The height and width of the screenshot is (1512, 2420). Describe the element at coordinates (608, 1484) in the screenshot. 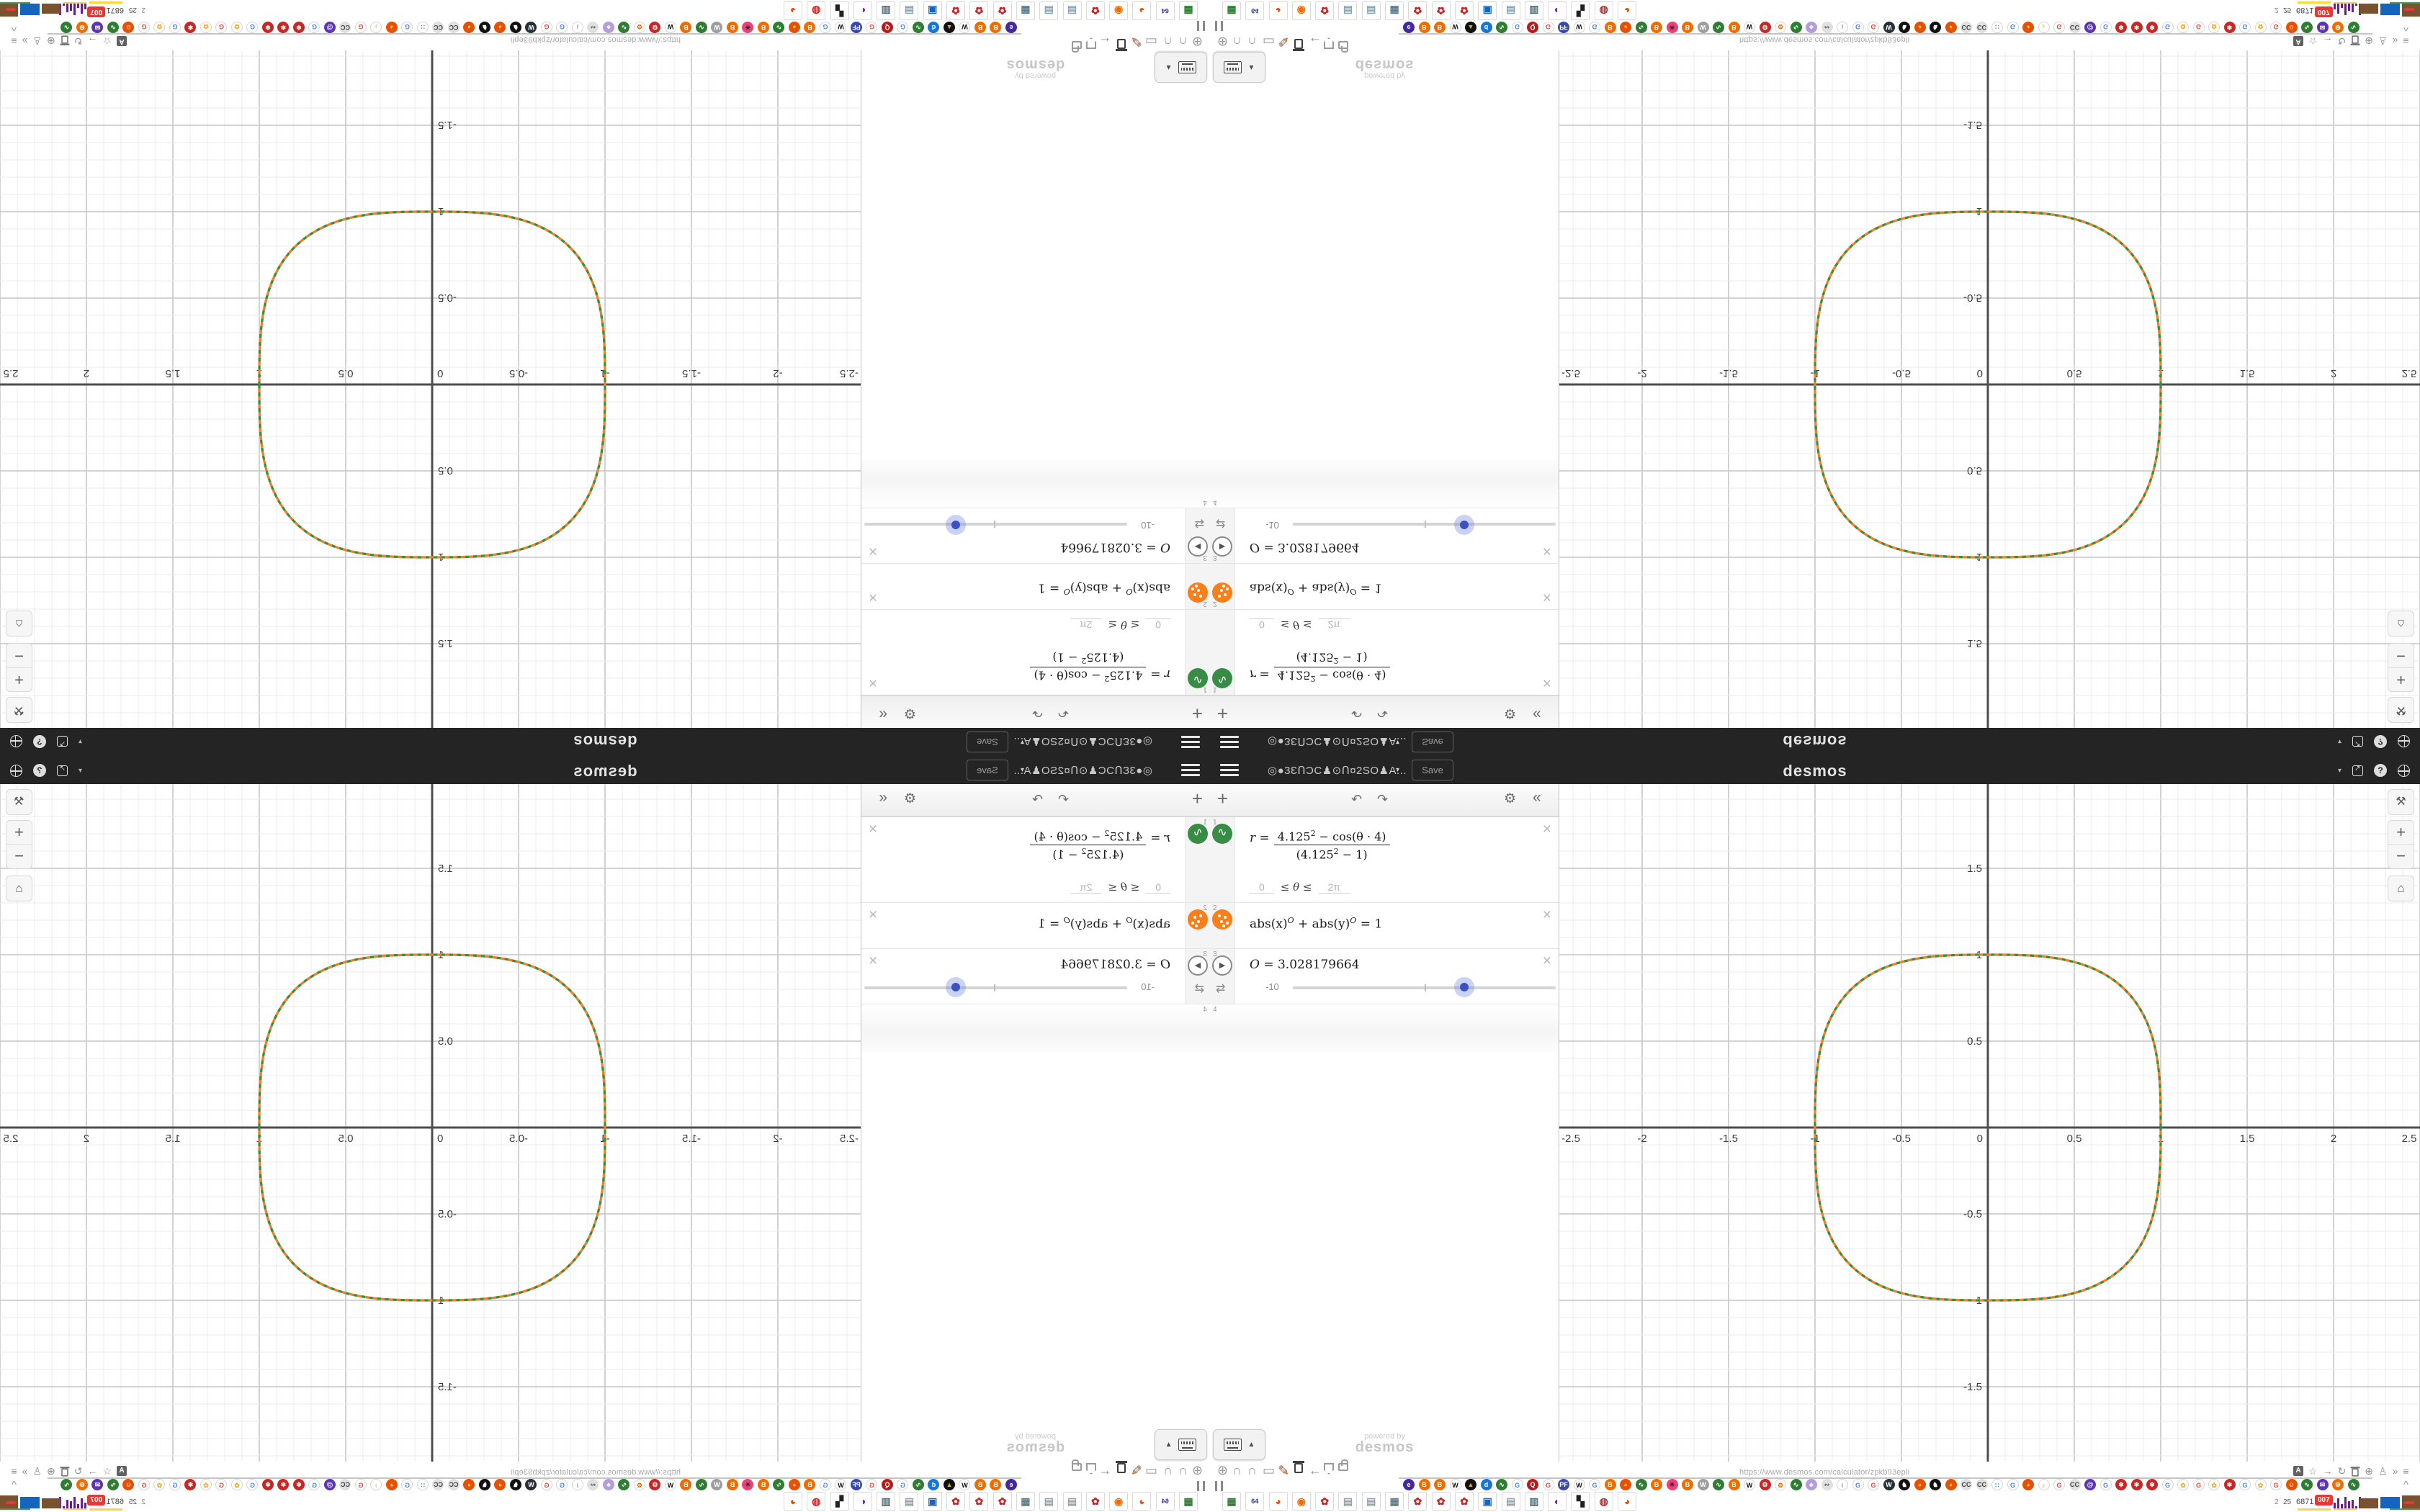

I see `favicon: ♣` at that location.